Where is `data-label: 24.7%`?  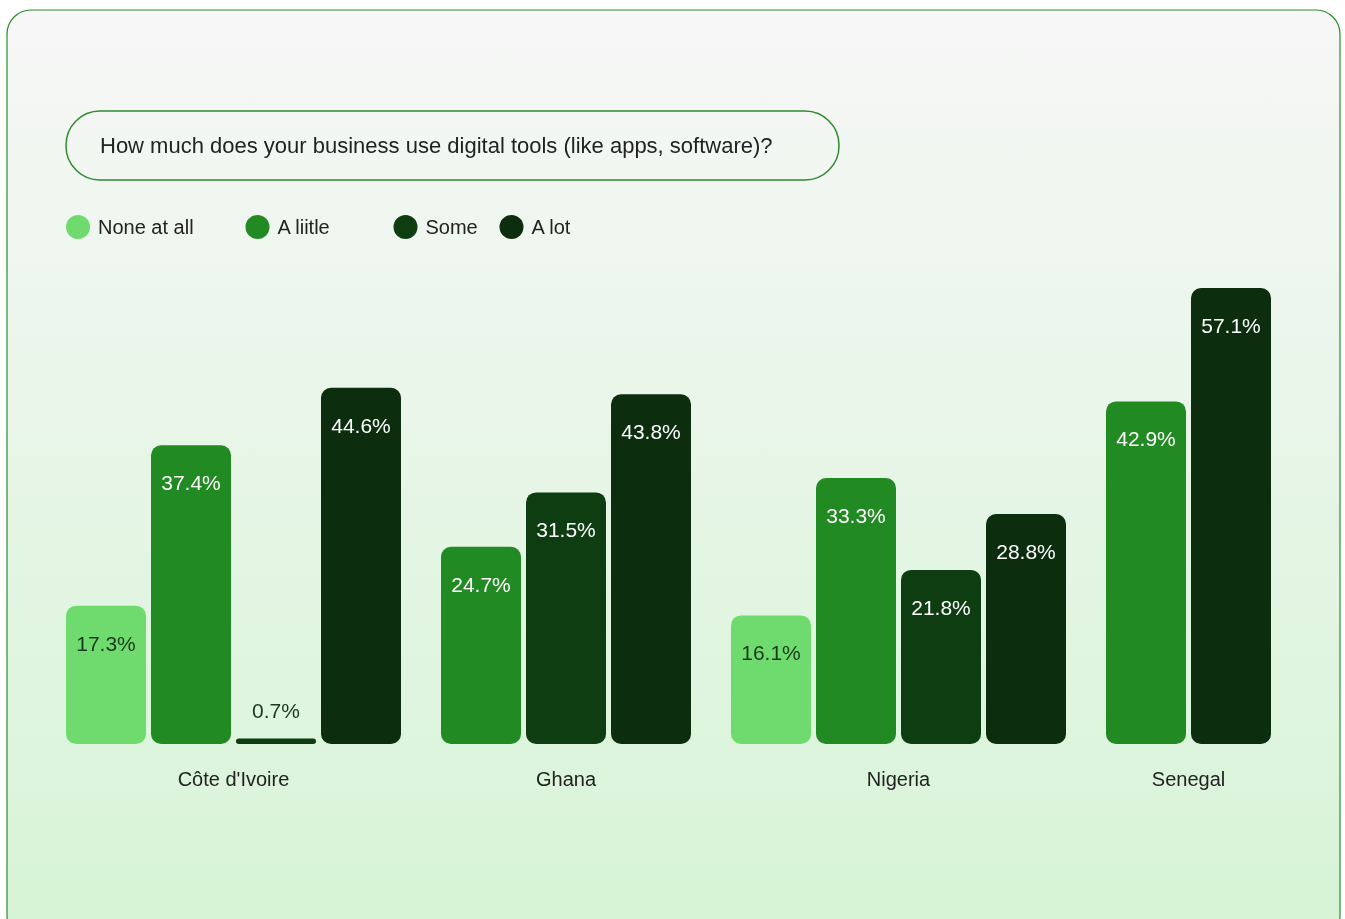
data-label: 24.7% is located at coordinates (481, 584).